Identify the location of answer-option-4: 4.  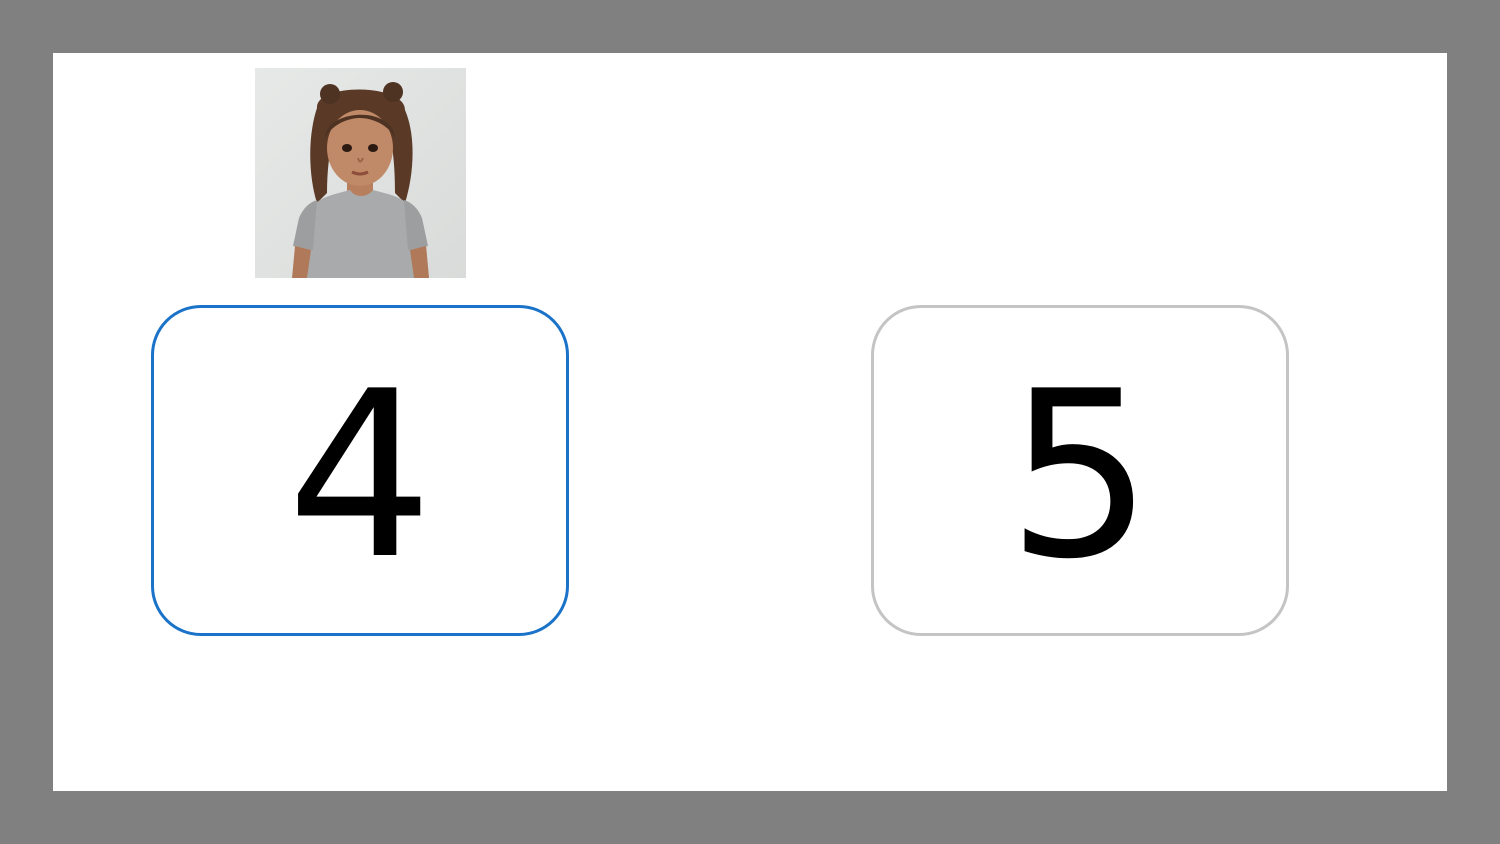
(360, 470).